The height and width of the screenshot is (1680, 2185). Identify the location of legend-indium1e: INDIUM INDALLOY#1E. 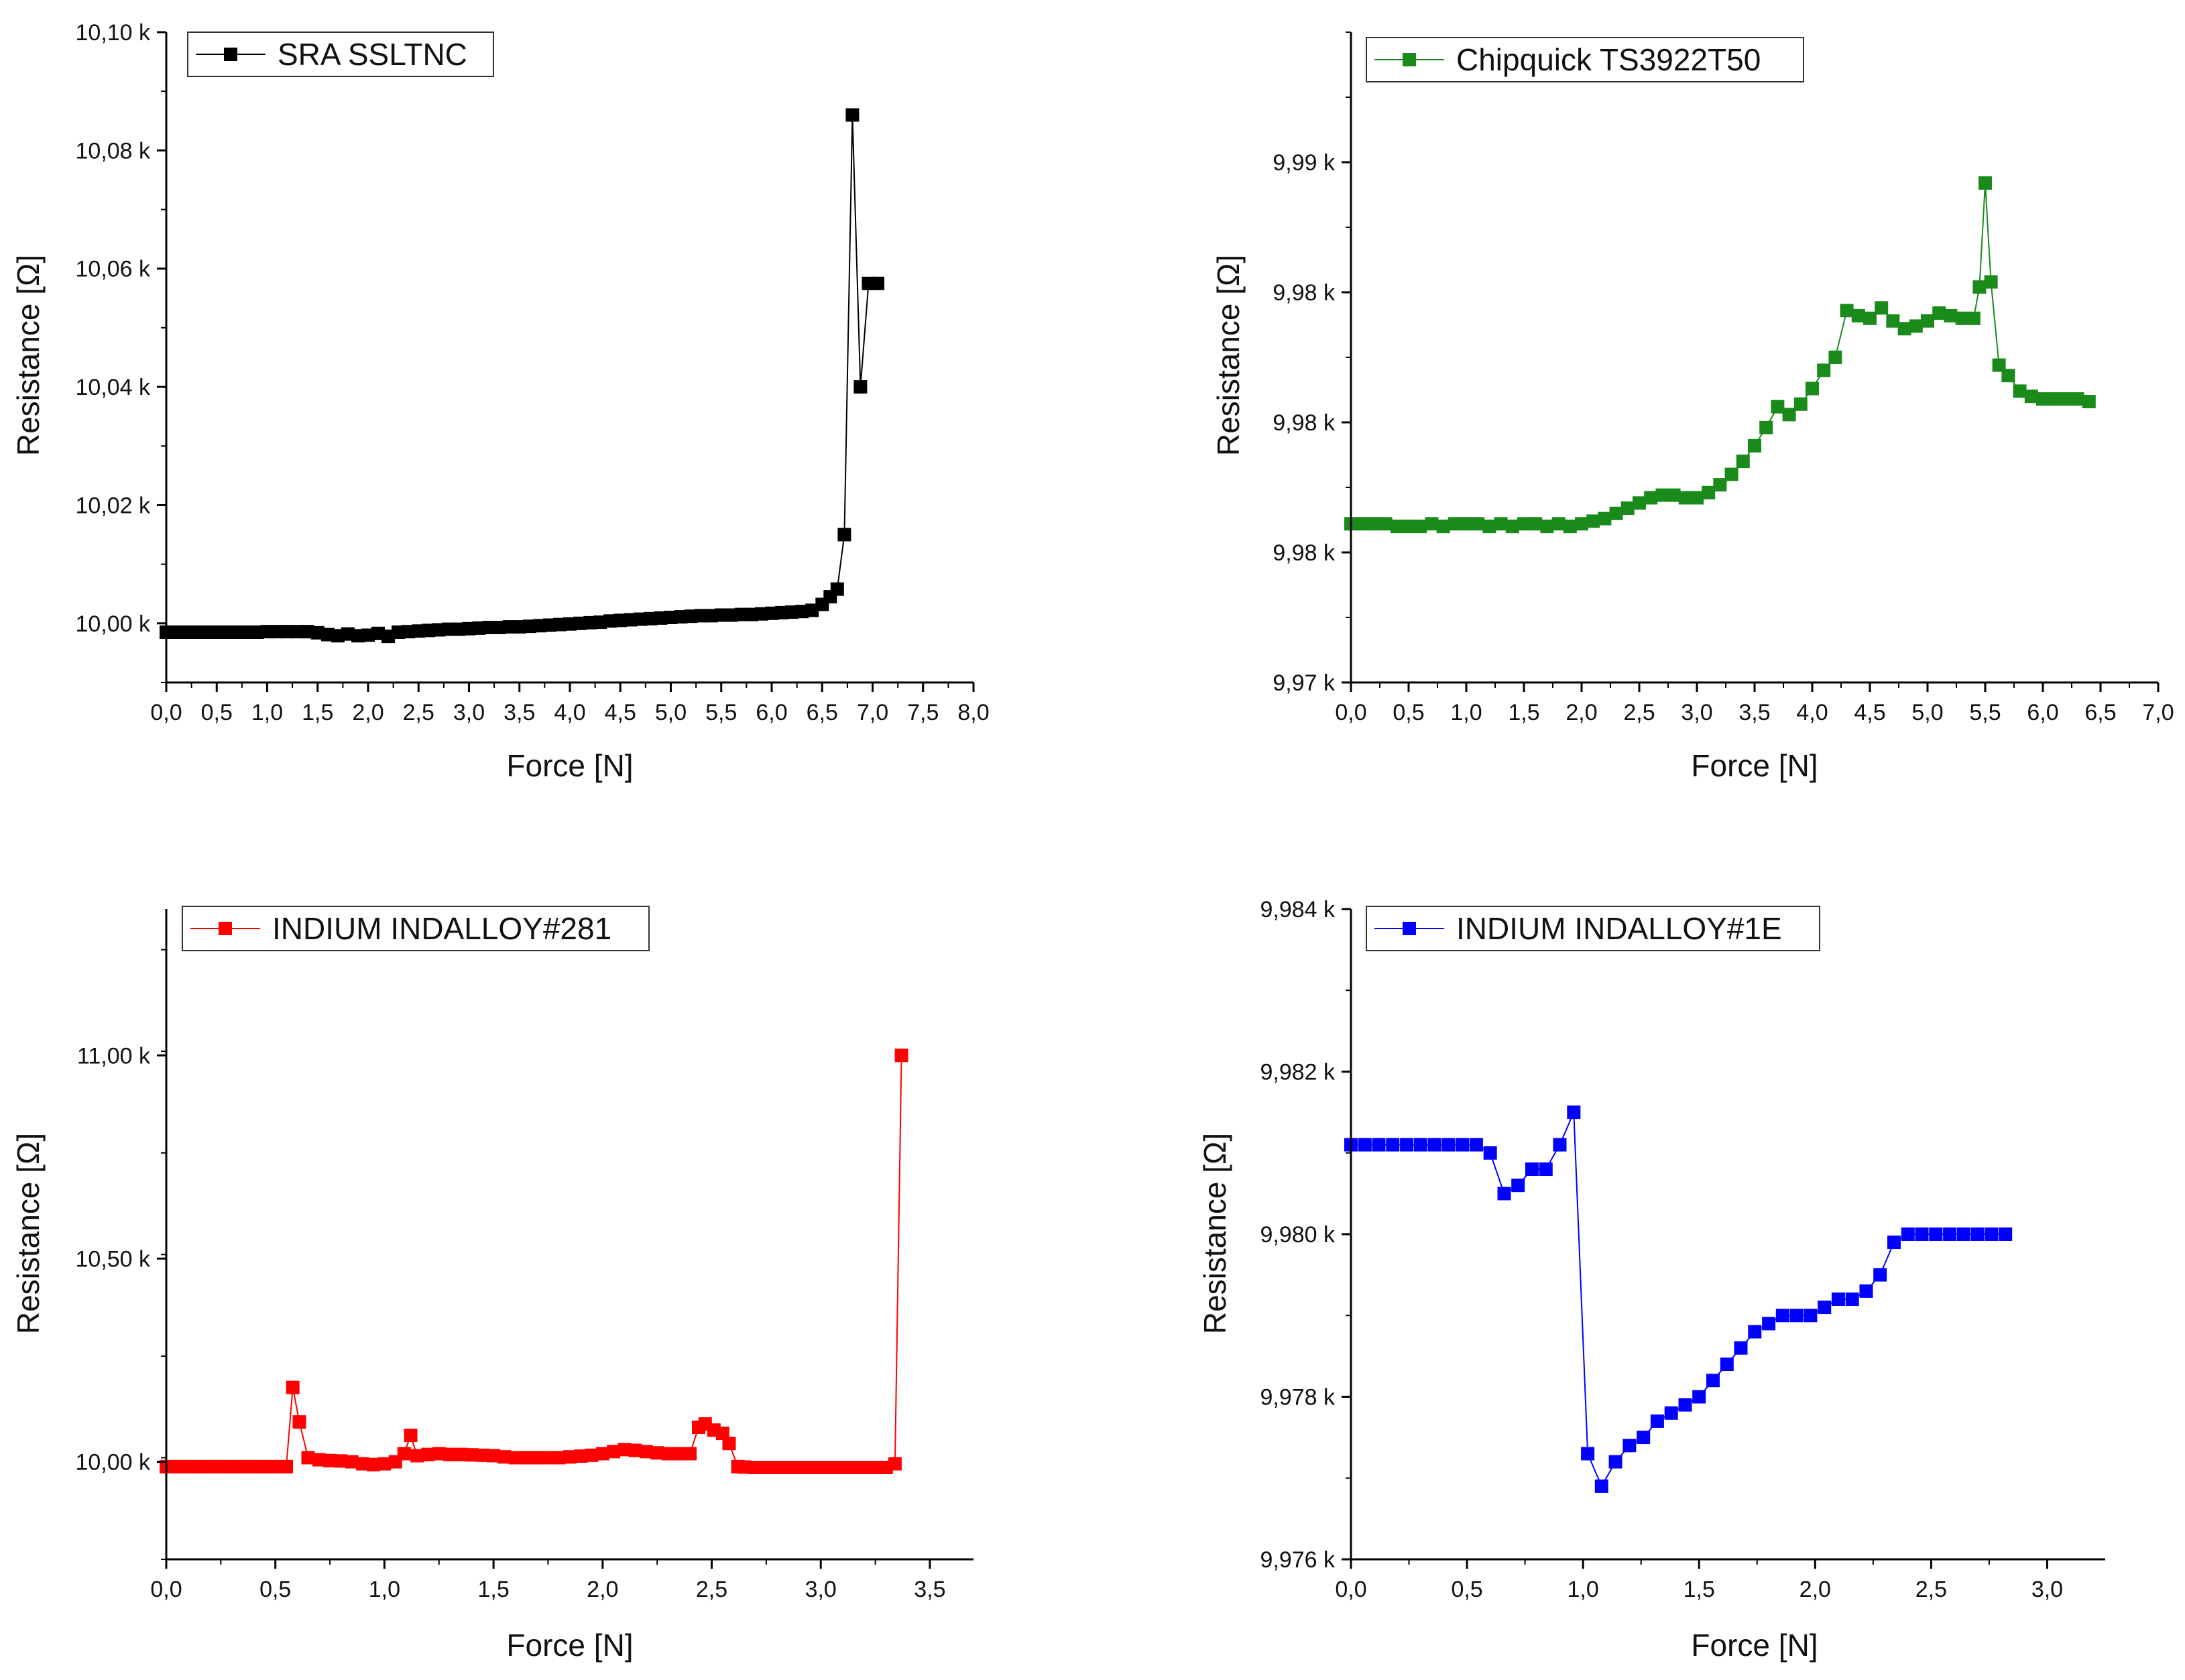
(1593, 928).